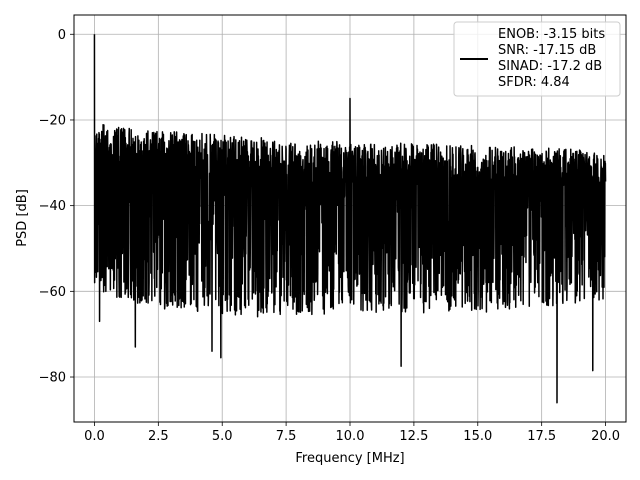 The width and height of the screenshot is (640, 480). I want to click on y-tick-label: −20, so click(52, 120).